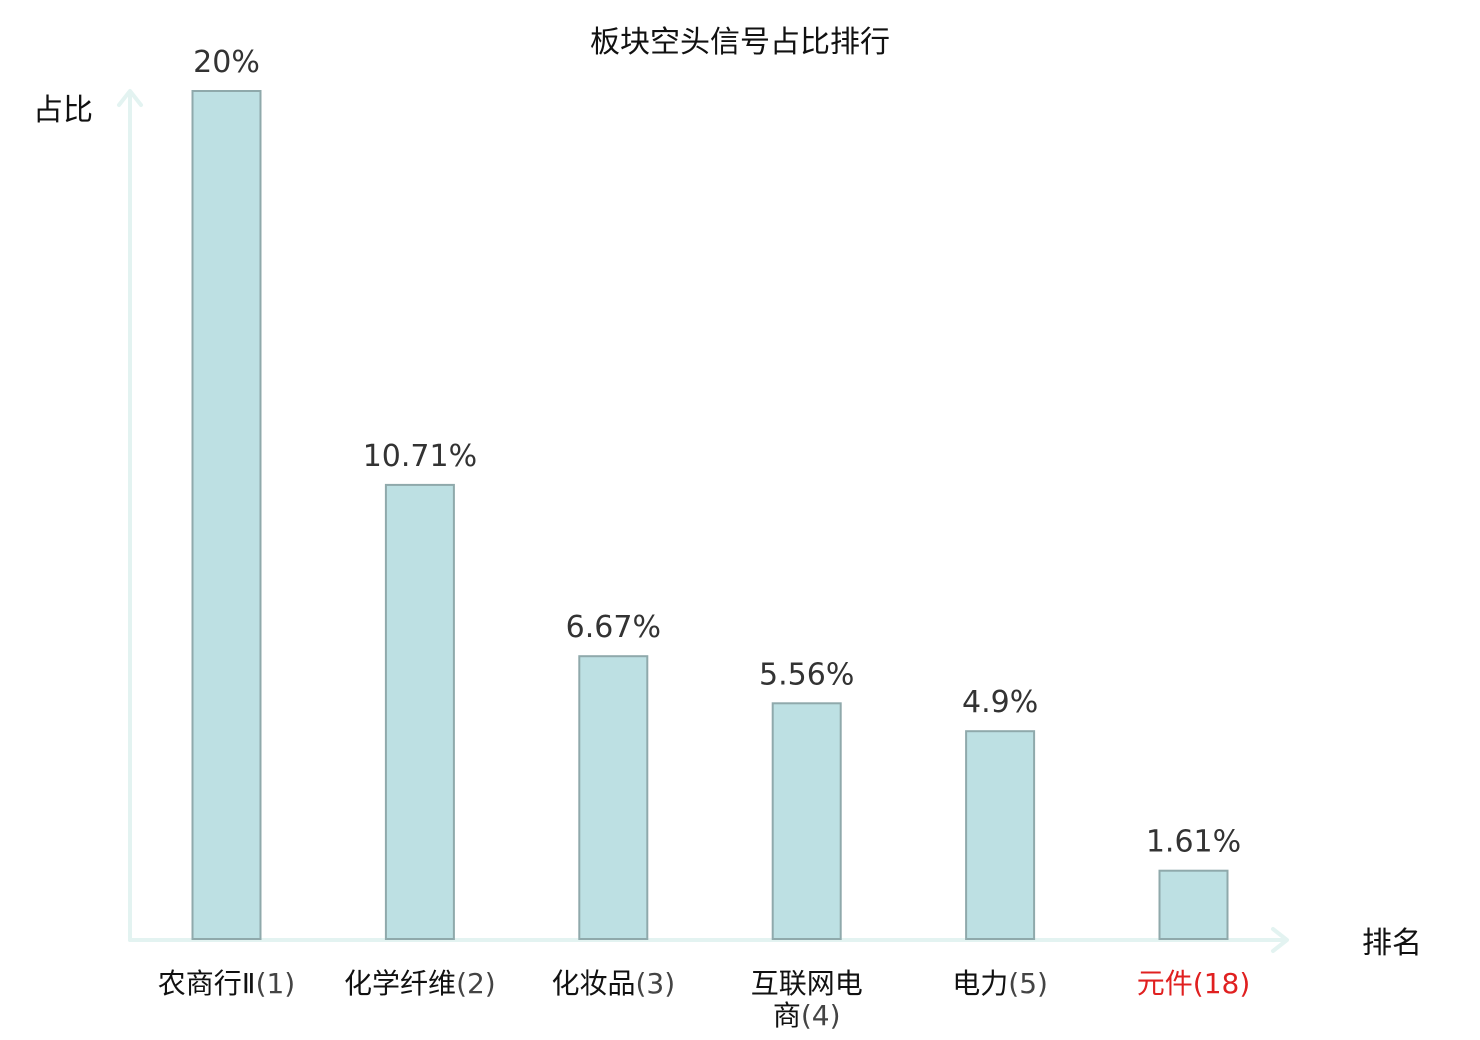 This screenshot has height=1040, width=1480. Describe the element at coordinates (1000, 702) in the screenshot. I see `value-label-5: 4.9%` at that location.